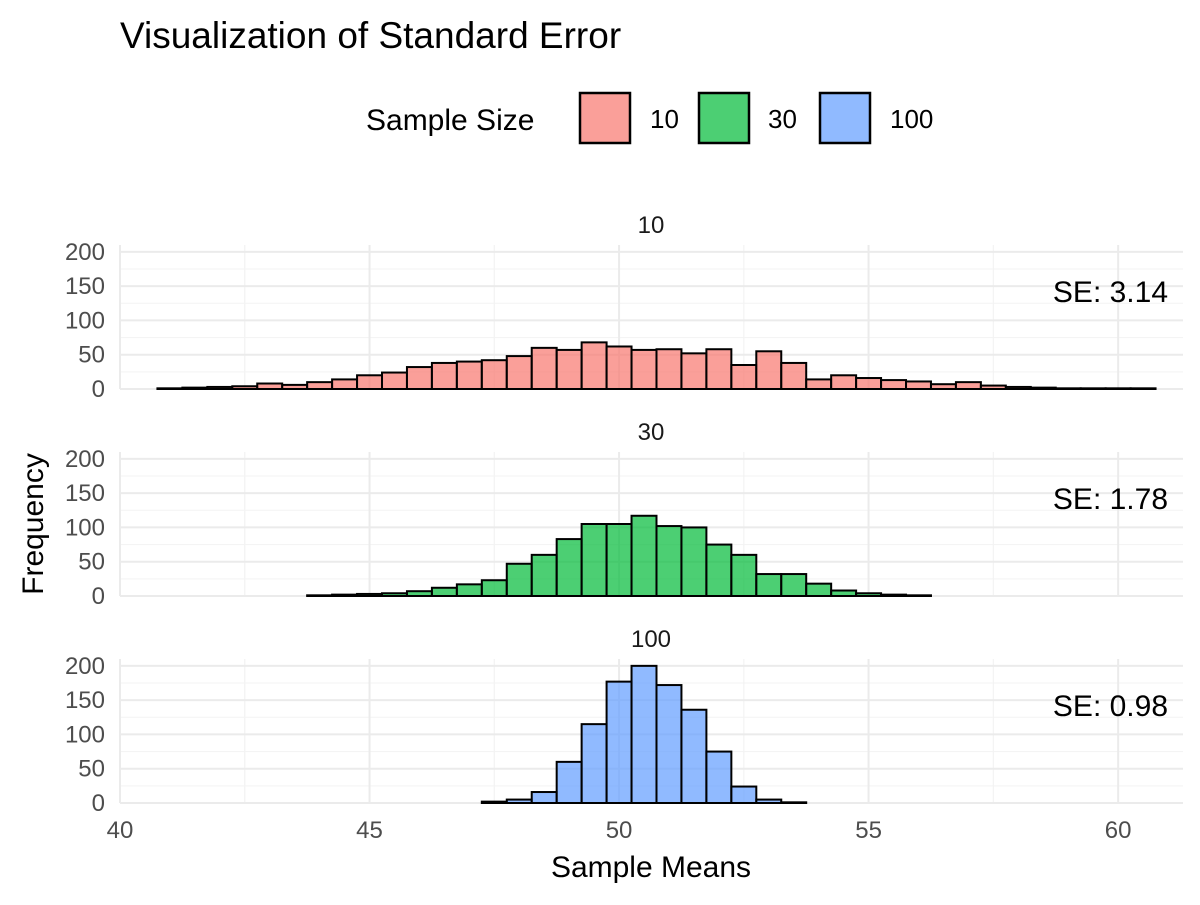  What do you see at coordinates (120, 830) in the screenshot?
I see `x-tick-label: 40` at bounding box center [120, 830].